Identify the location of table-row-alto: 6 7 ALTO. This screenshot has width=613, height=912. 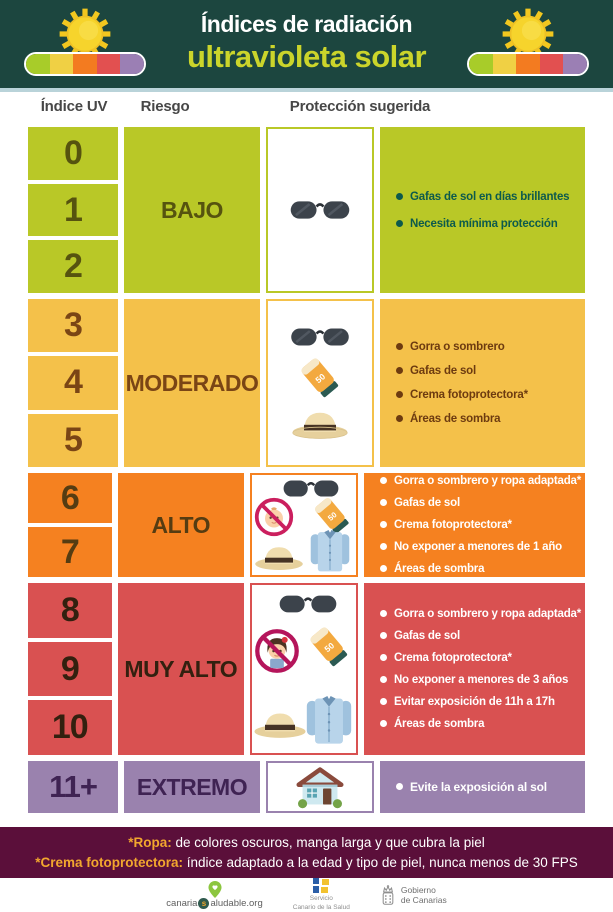
(306, 525).